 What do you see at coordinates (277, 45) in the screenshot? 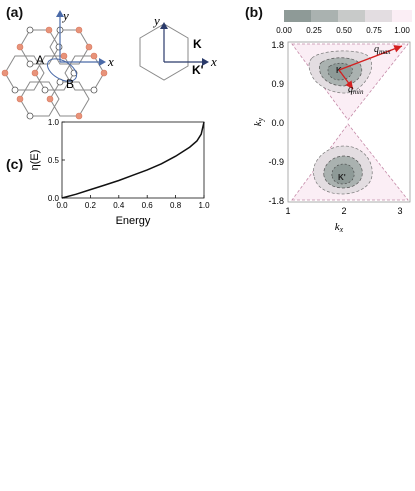
I see `y-tick: 1.8` at bounding box center [277, 45].